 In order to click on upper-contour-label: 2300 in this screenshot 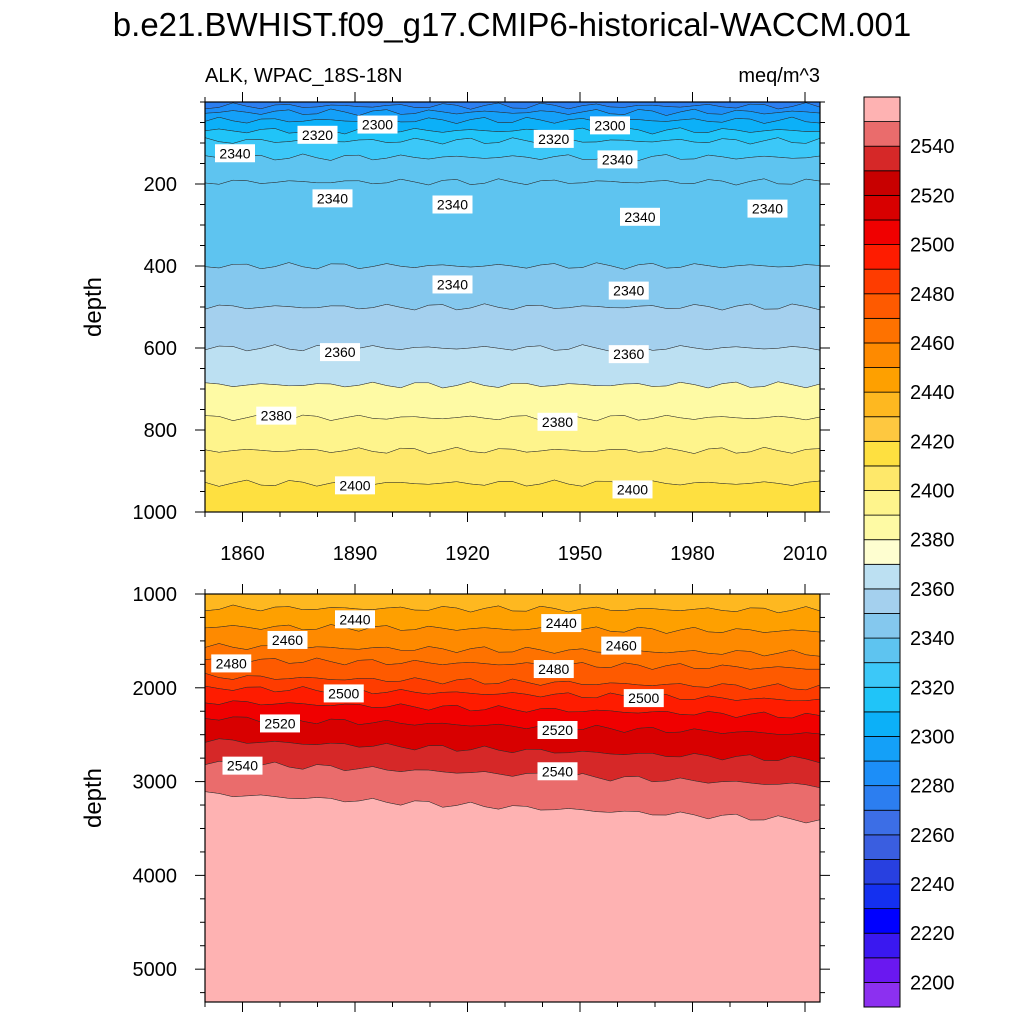, I will do `click(610, 125)`.